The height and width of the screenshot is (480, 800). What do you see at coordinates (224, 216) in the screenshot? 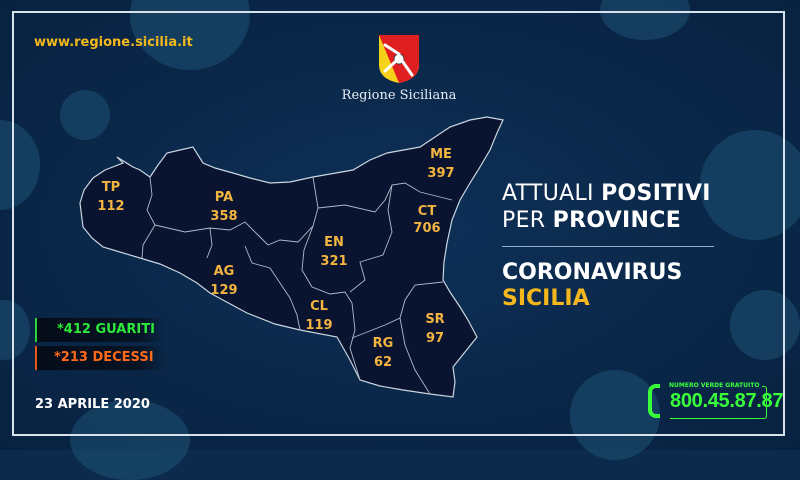
I see `province-value: 358` at bounding box center [224, 216].